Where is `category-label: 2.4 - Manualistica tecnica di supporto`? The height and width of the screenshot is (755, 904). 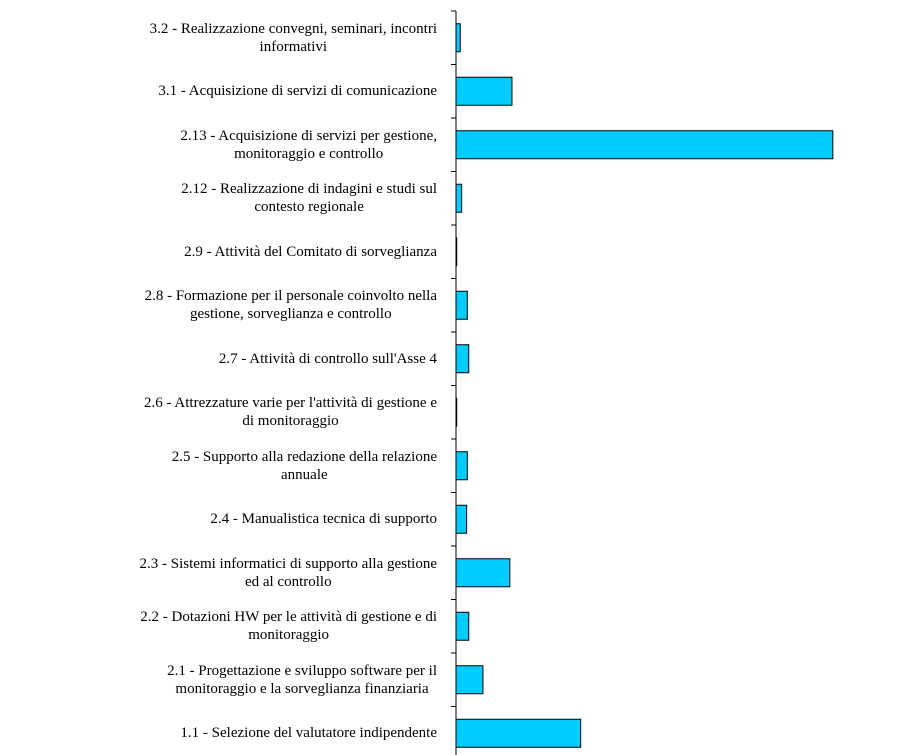 category-label: 2.4 - Manualistica tecnica di supporto is located at coordinates (323, 519).